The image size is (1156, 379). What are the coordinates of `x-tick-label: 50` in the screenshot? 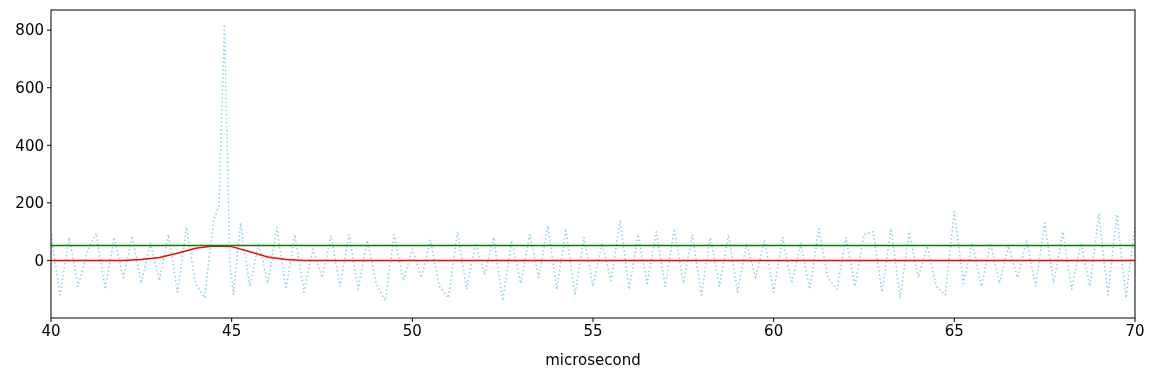 It's located at (412, 331).